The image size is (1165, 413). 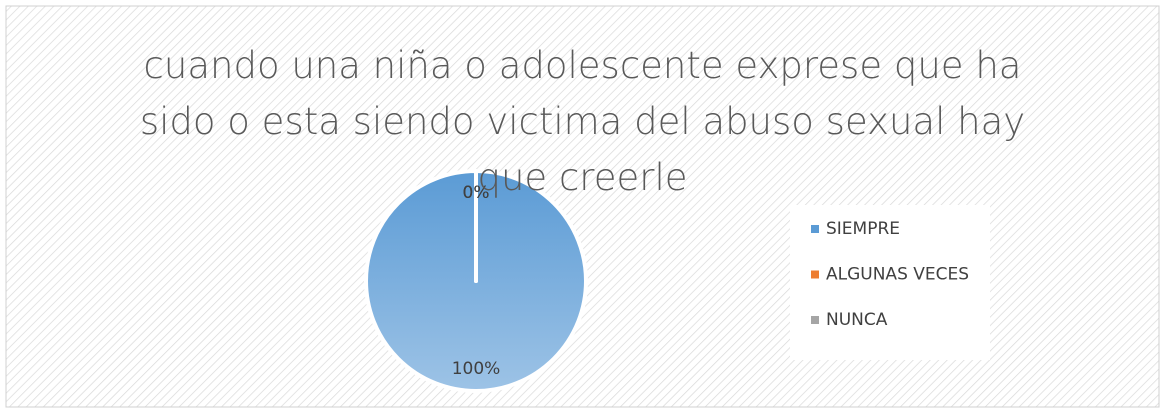 What do you see at coordinates (857, 320) in the screenshot?
I see `legend-label: NUNCA` at bounding box center [857, 320].